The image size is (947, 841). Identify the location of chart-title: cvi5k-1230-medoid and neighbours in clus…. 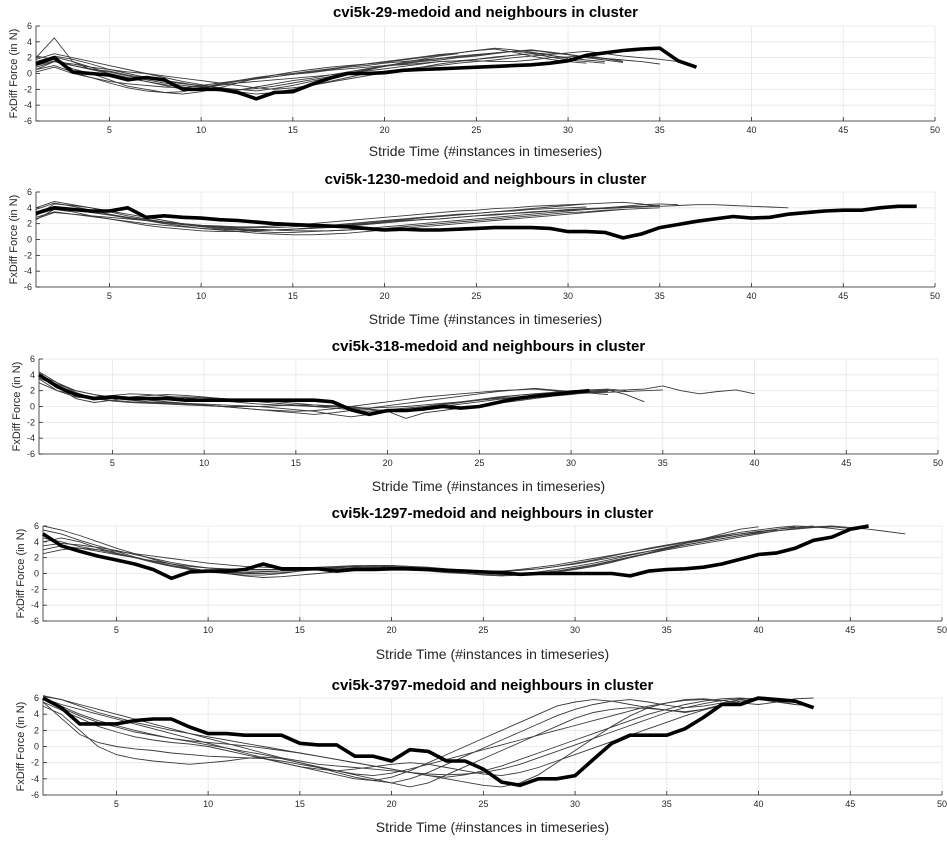
(486, 179).